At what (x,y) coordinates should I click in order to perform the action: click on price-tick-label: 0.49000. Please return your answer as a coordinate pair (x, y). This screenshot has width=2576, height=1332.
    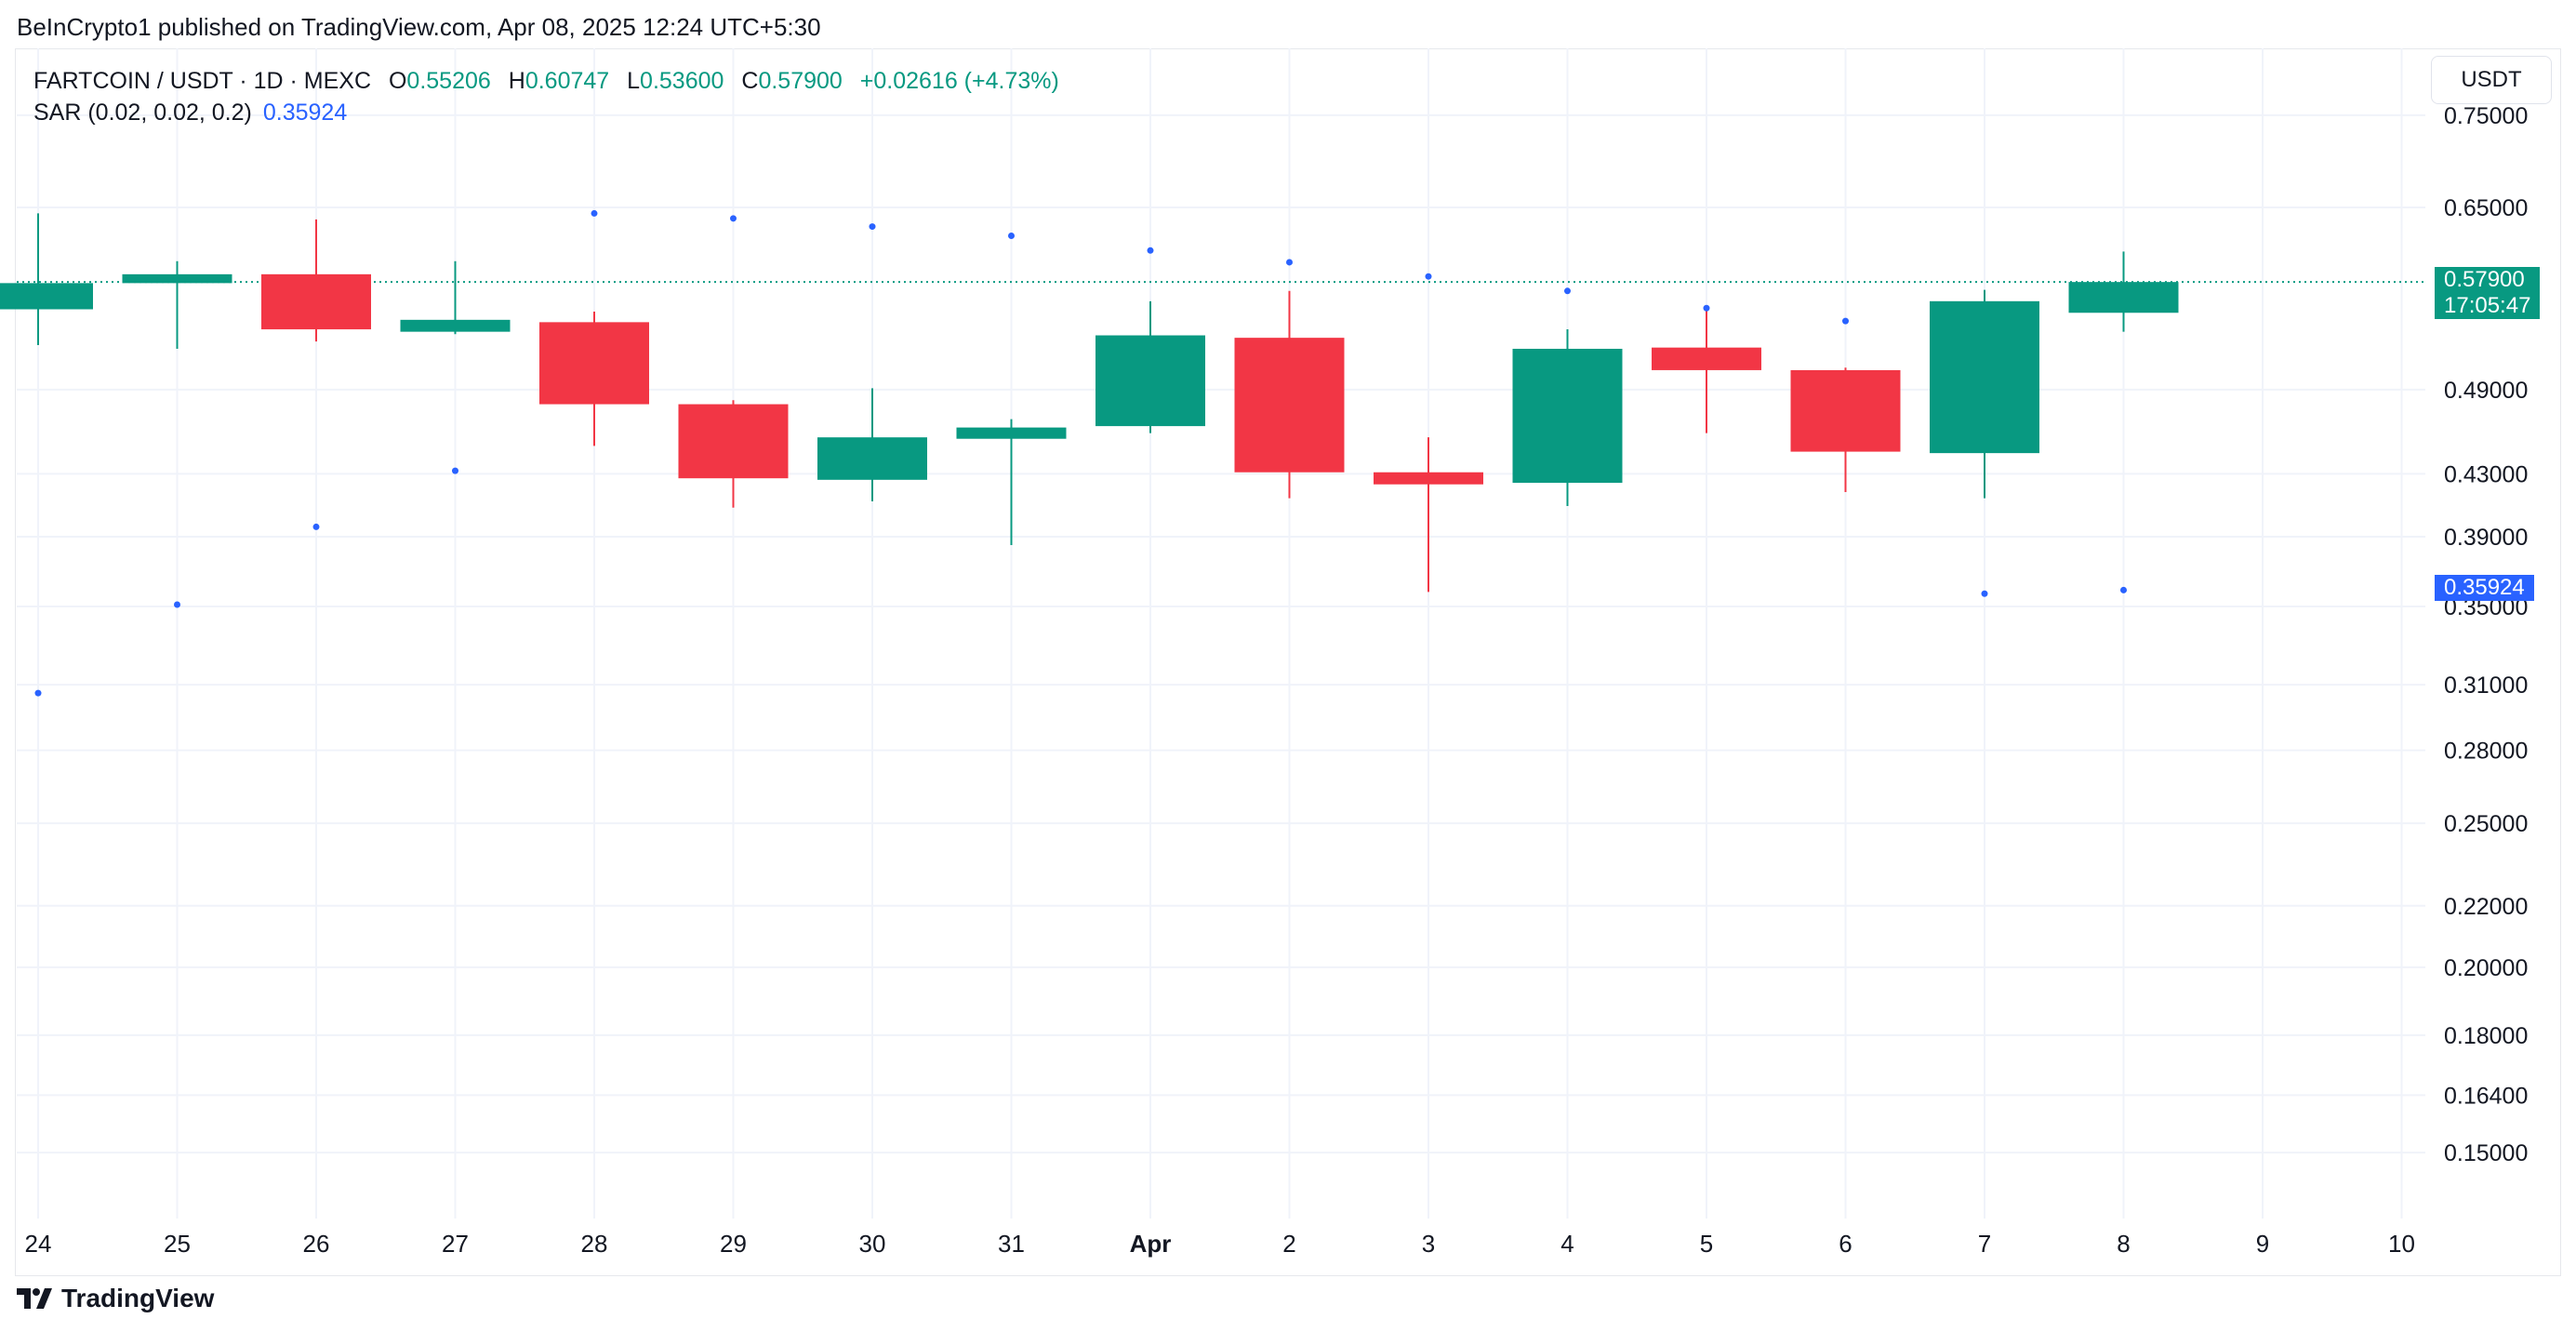
    Looking at the image, I should click on (2486, 391).